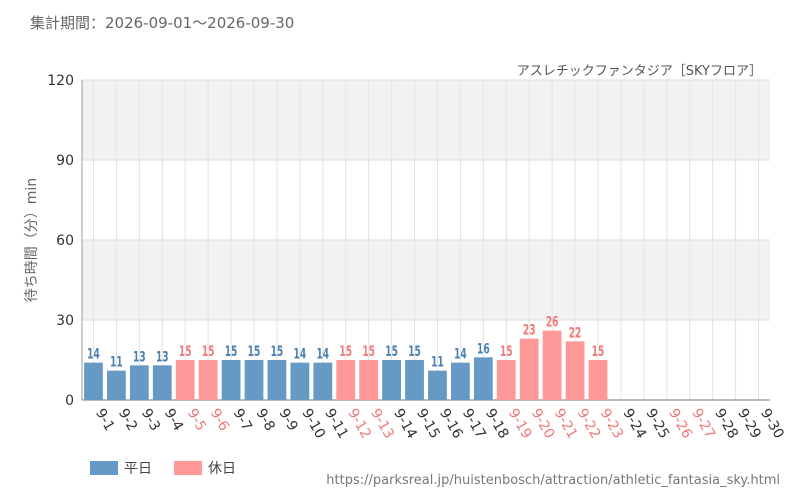  Describe the element at coordinates (69, 401) in the screenshot. I see `y-tick-label: 0` at that location.